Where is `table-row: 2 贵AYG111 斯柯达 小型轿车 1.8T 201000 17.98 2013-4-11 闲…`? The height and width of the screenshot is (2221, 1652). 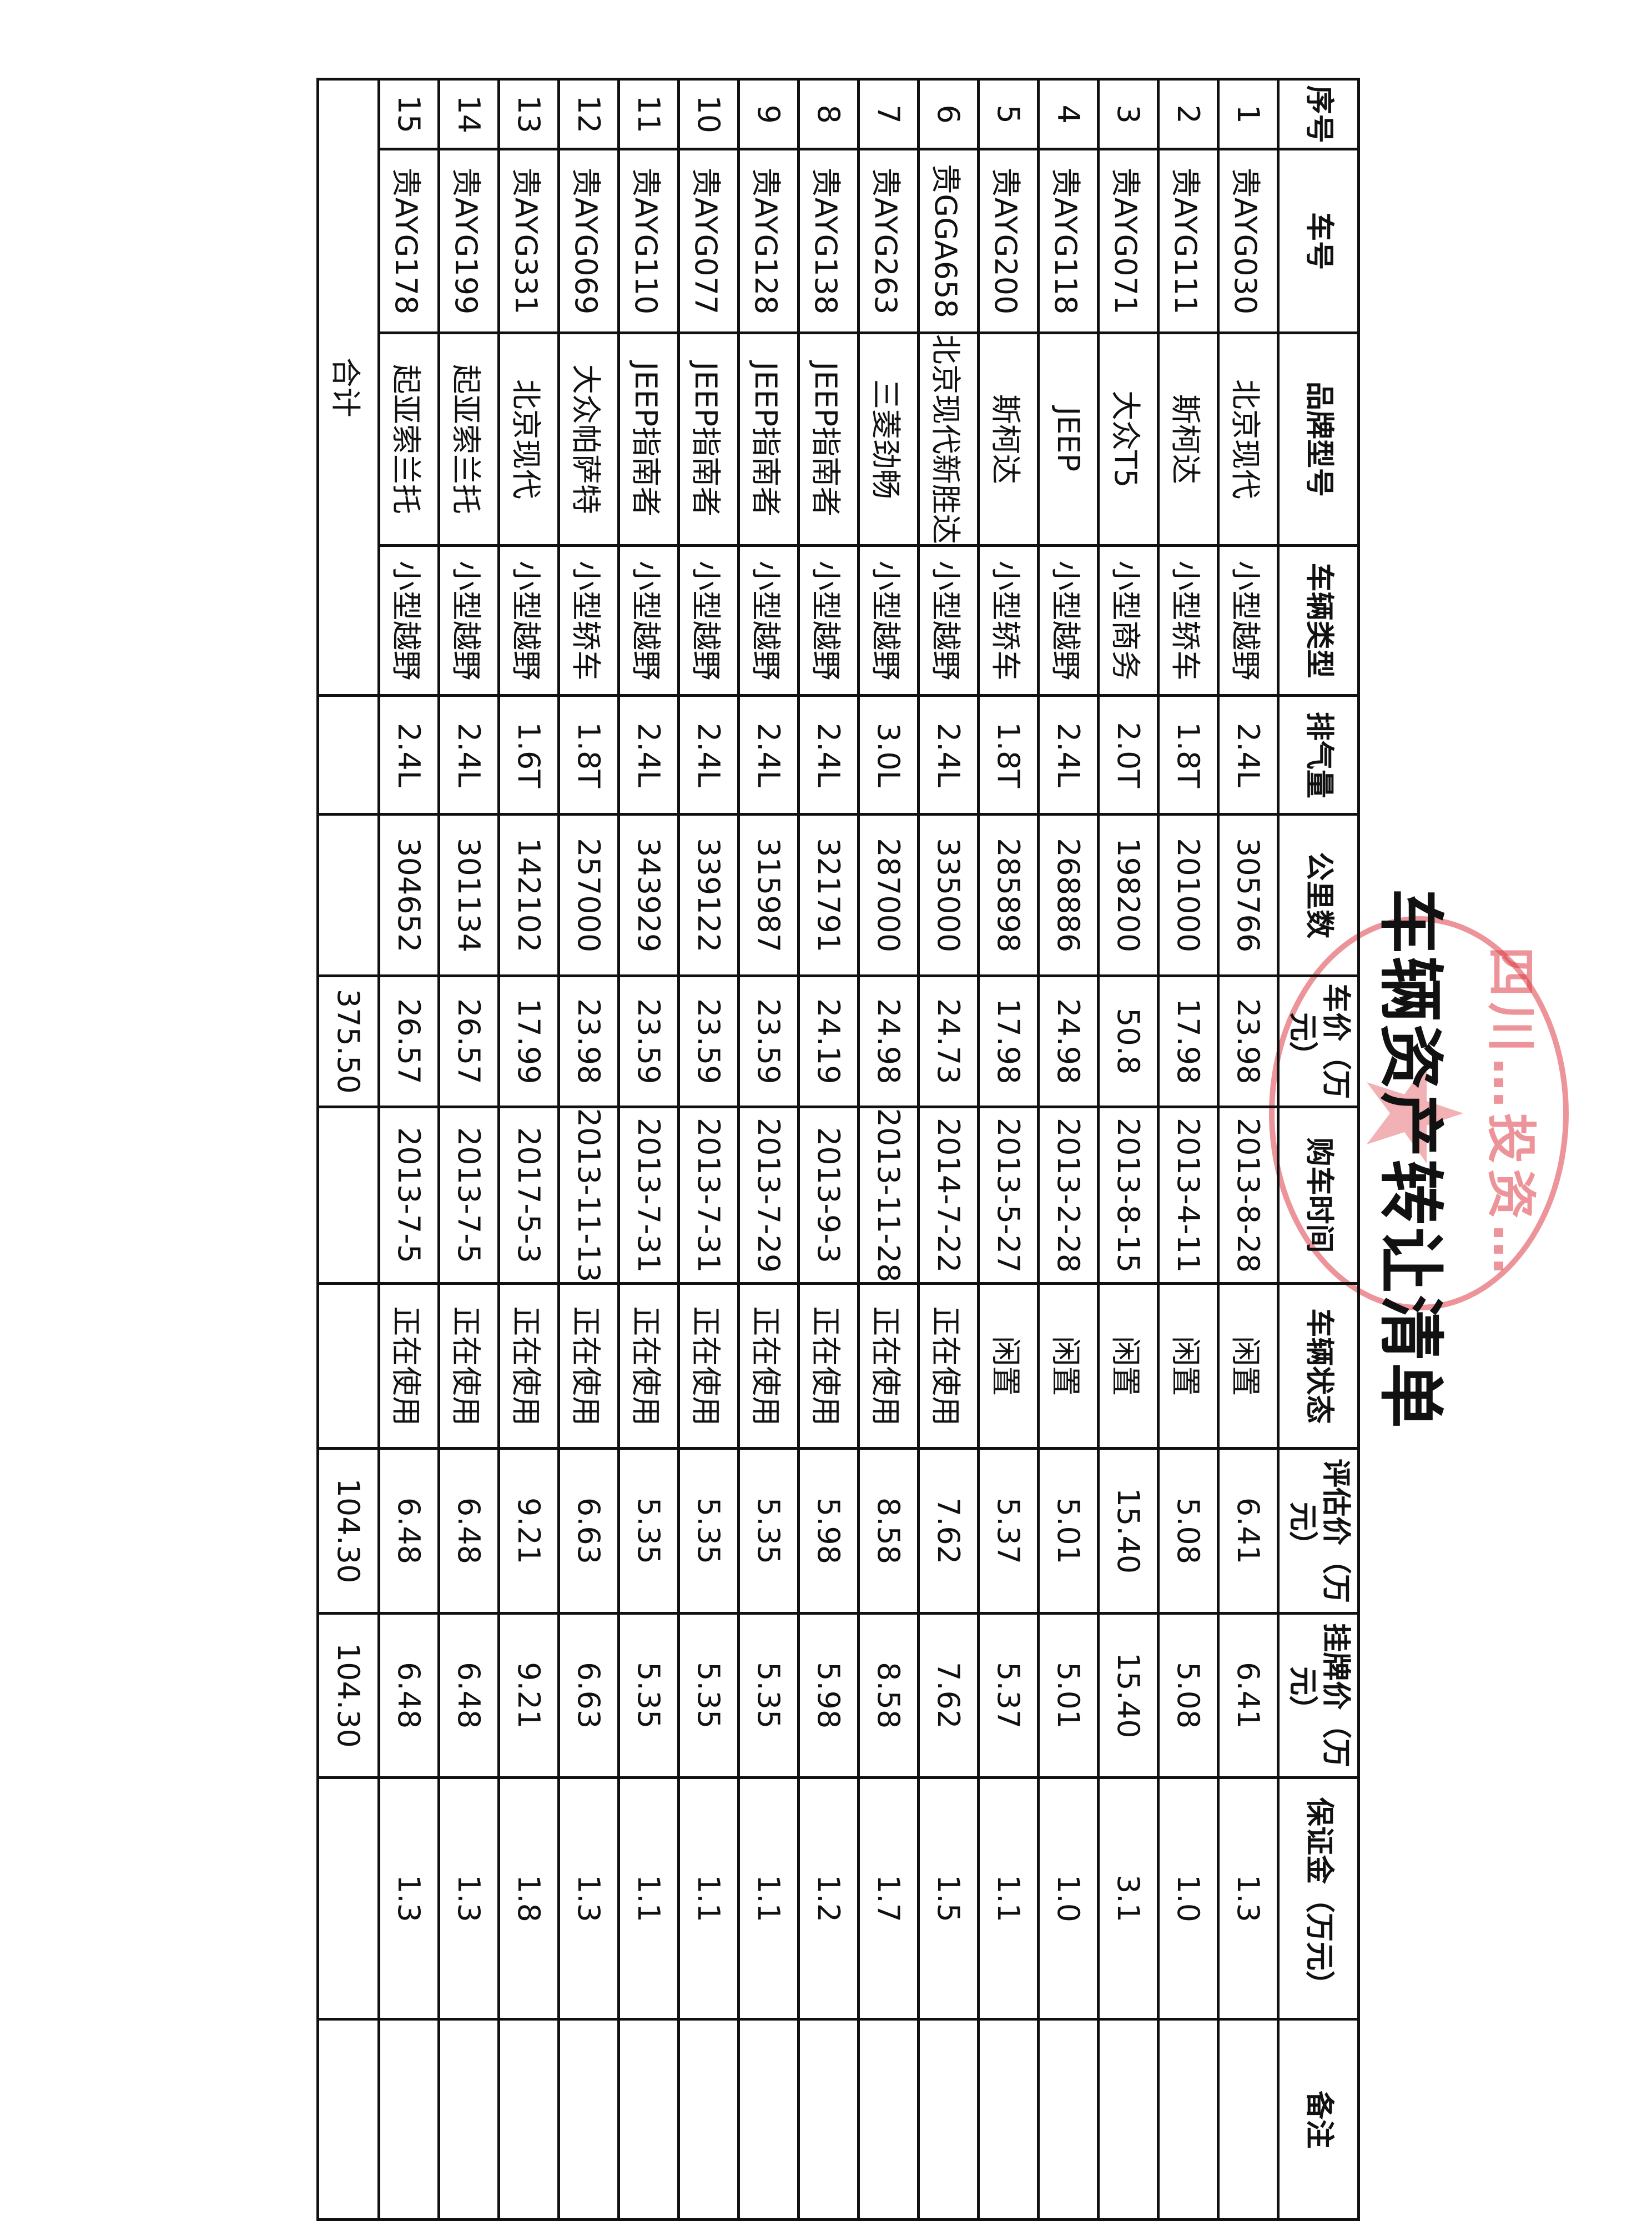 table-row: 2 贵AYG111 斯柯达 小型轿车 1.8T 201000 17.98 2013-4-11 闲… is located at coordinates (1188, 1149).